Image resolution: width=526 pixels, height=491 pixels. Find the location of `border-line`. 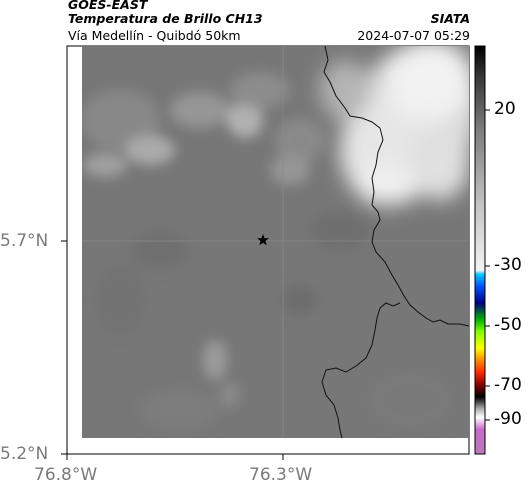

border-line is located at coordinates (361, 370).